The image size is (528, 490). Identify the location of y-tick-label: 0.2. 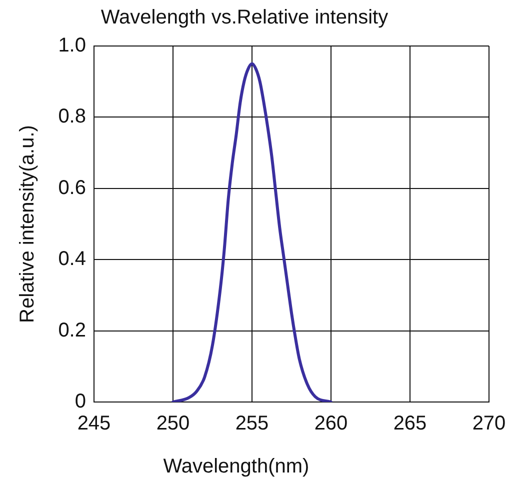
(72, 330).